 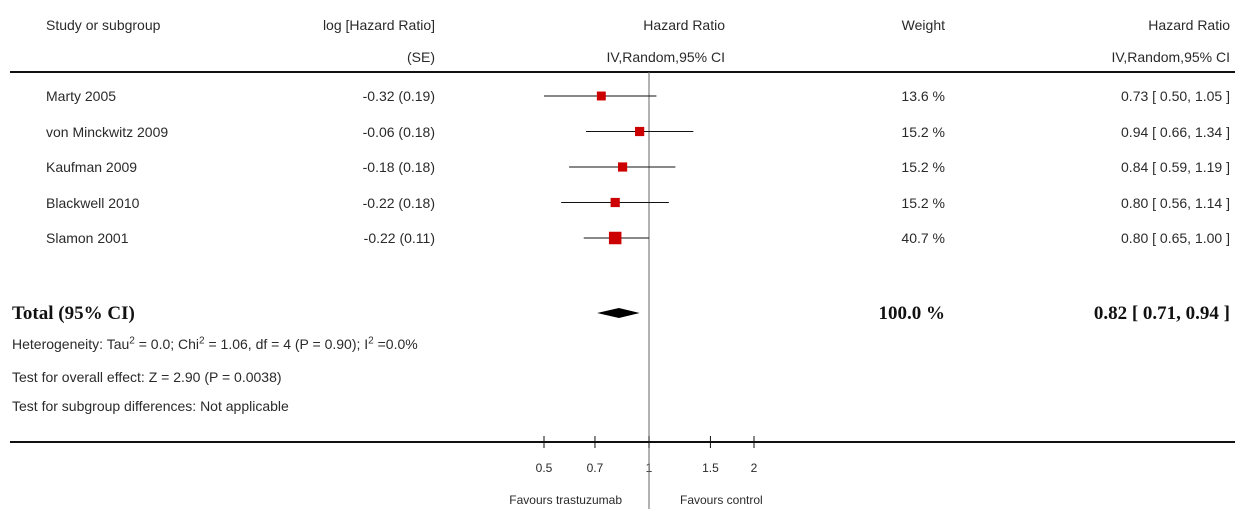 I want to click on study-weight: 40.7 %, so click(x=923, y=238).